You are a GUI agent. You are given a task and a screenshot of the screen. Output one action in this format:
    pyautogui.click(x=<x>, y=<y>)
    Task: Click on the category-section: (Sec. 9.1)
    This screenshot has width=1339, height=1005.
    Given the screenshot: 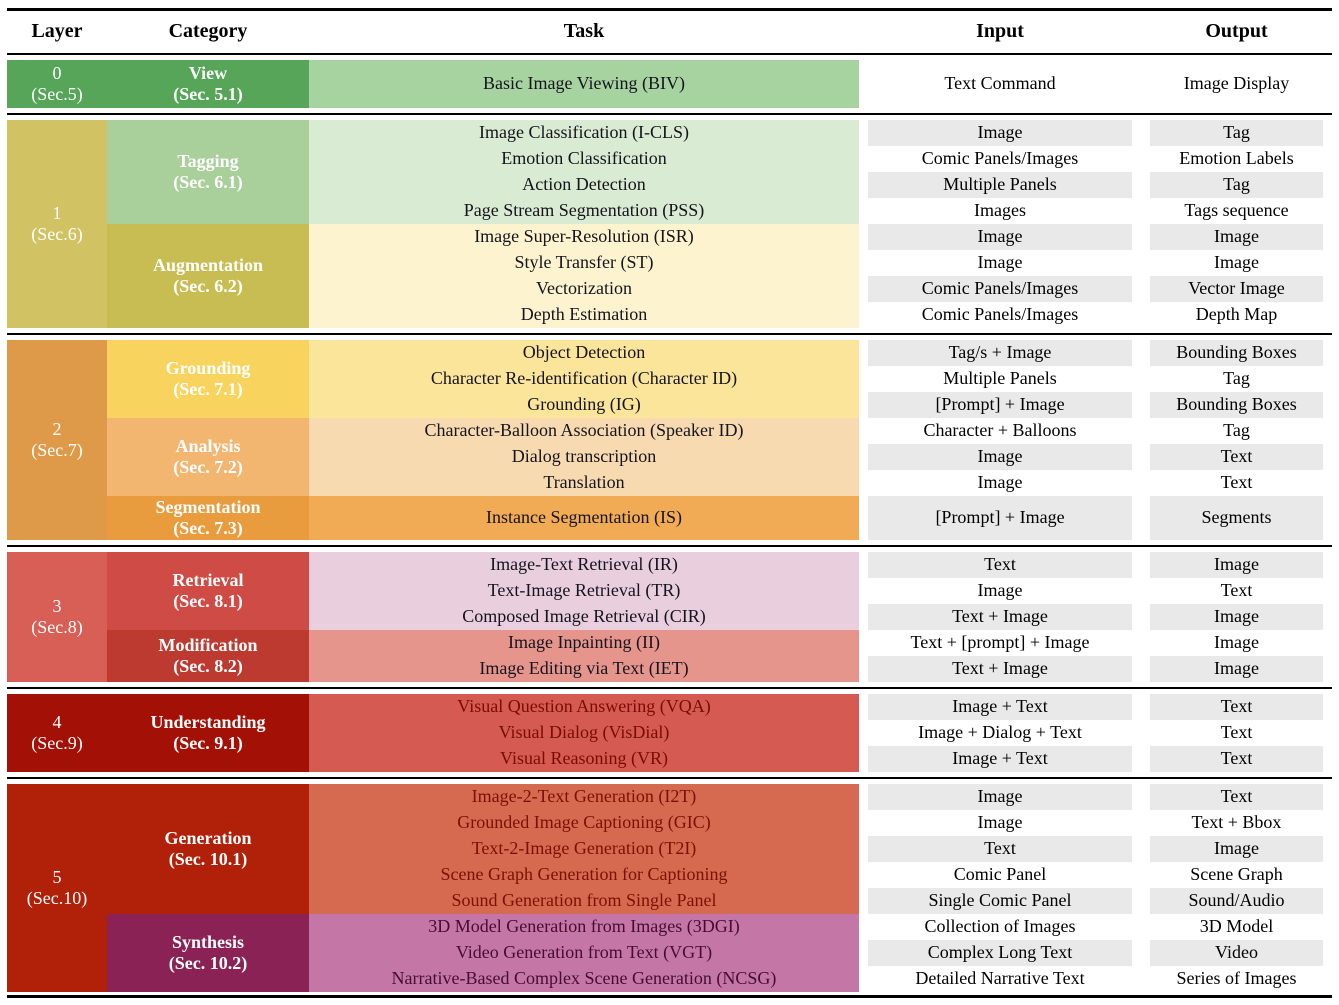 What is the action you would take?
    pyautogui.click(x=208, y=743)
    